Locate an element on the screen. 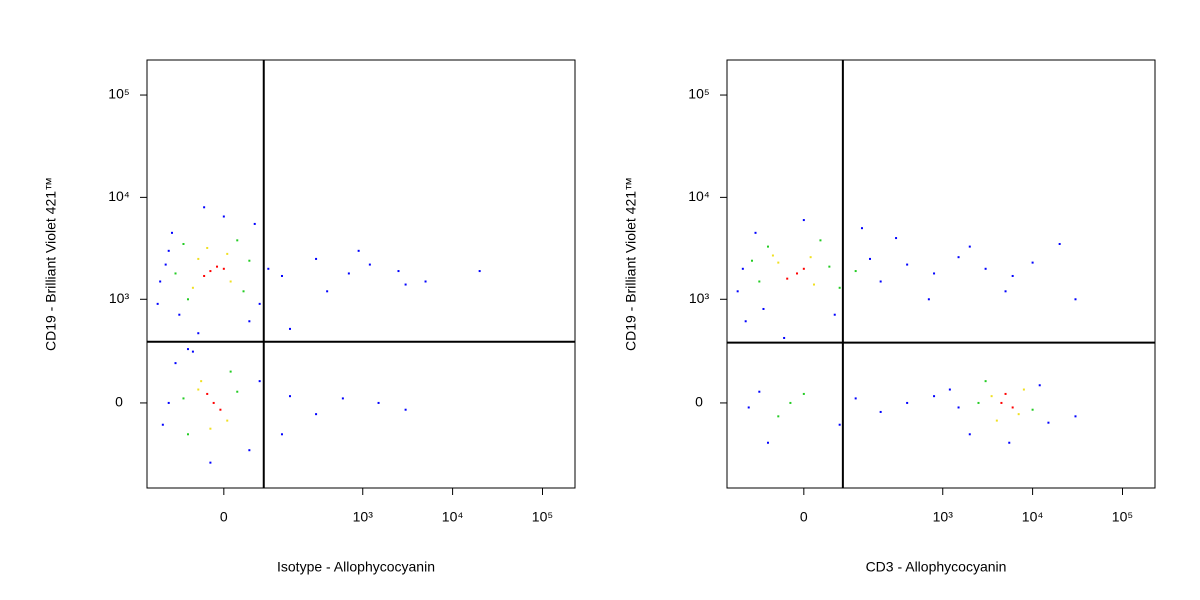 This screenshot has width=1200, height=600. x-tick-label: 10³ is located at coordinates (943, 517).